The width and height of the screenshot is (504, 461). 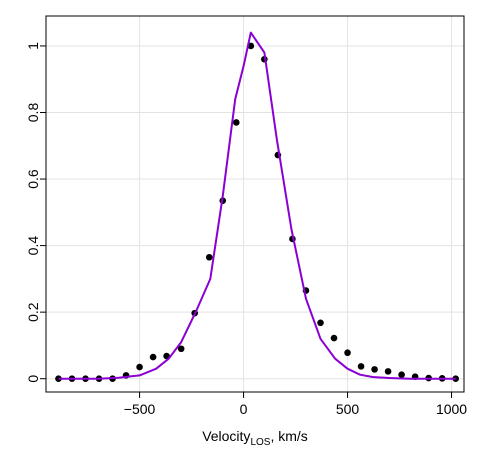 I want to click on y-tick-label: 0.6, so click(x=33, y=179).